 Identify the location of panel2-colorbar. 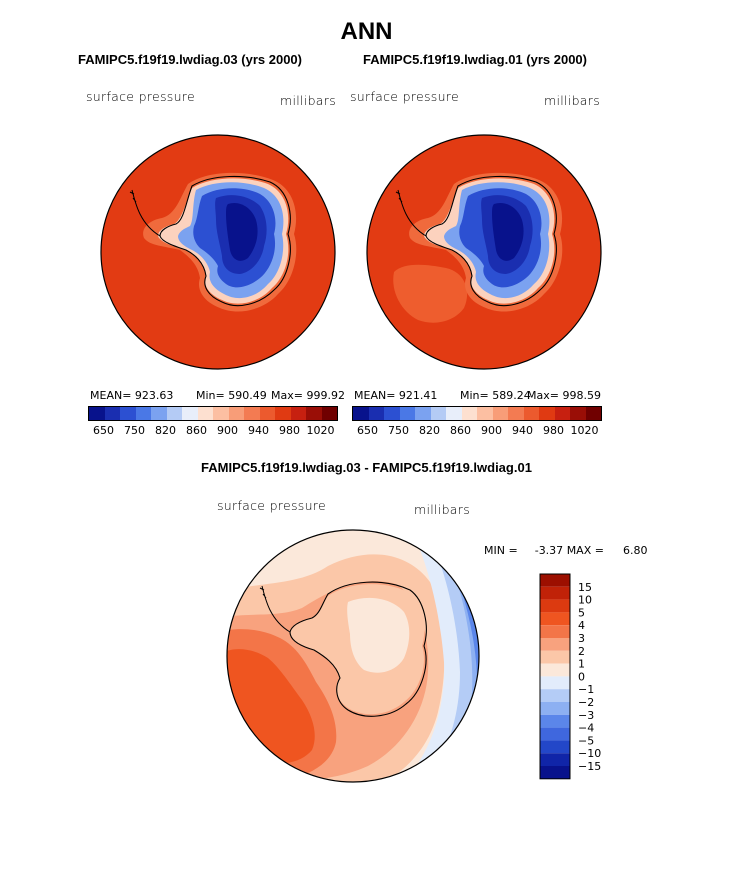
(477, 413).